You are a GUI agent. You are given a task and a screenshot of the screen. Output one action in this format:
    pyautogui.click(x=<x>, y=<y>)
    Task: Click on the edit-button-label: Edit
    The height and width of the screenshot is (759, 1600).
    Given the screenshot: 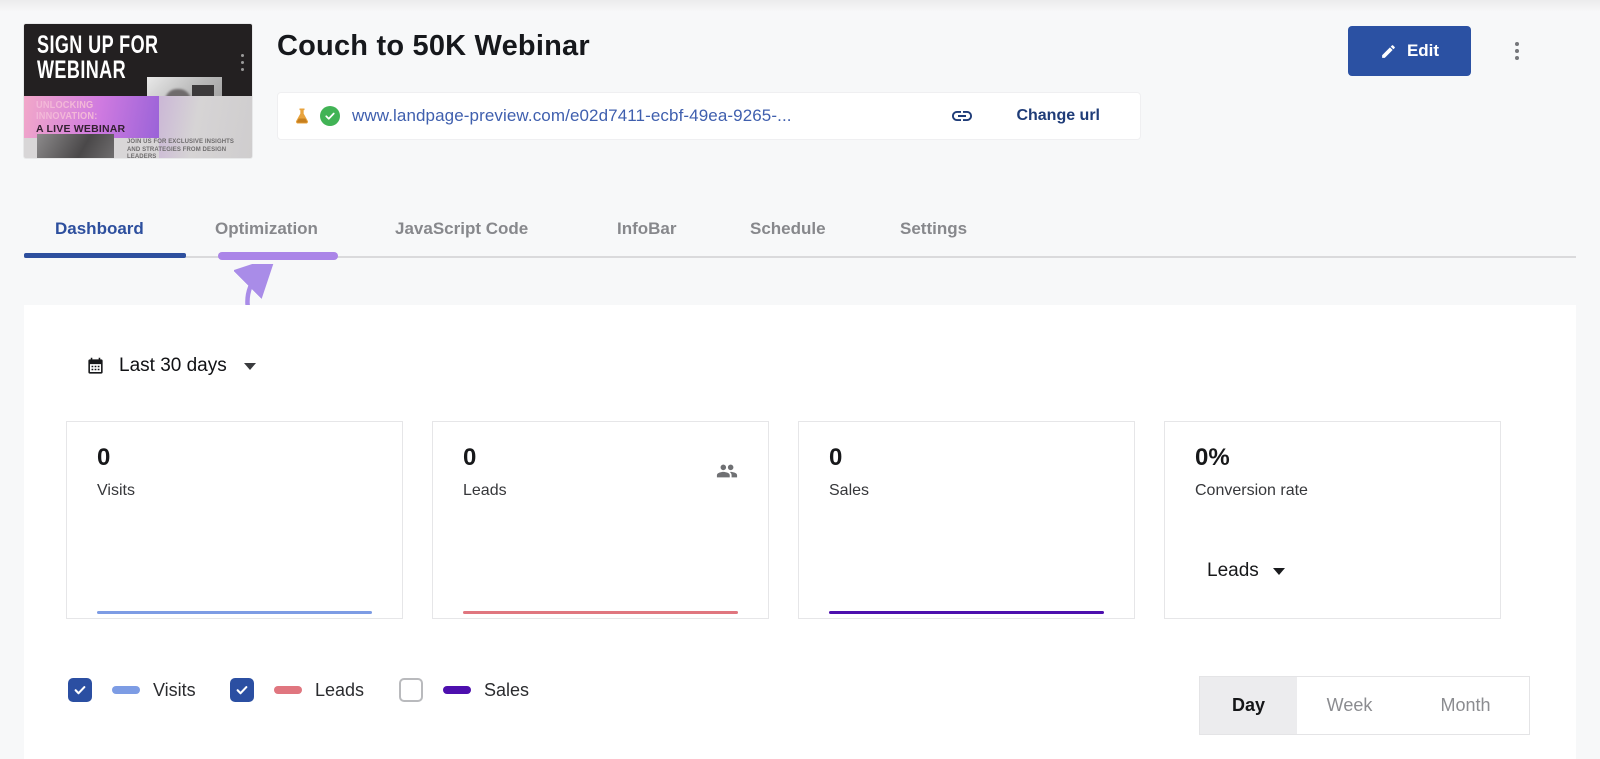 What is the action you would take?
    pyautogui.click(x=1423, y=50)
    